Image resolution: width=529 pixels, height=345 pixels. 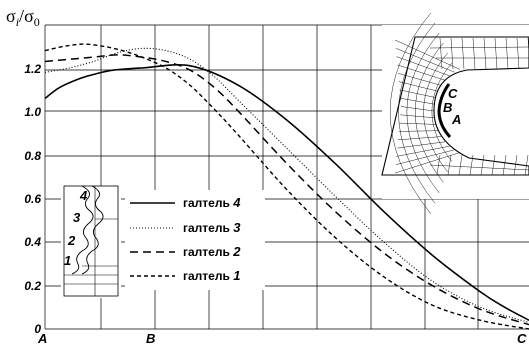 I want to click on y-tick-labels: 0 0.2 0.4 0.6 0.8 1.0 1.2, so click(x=32, y=199).